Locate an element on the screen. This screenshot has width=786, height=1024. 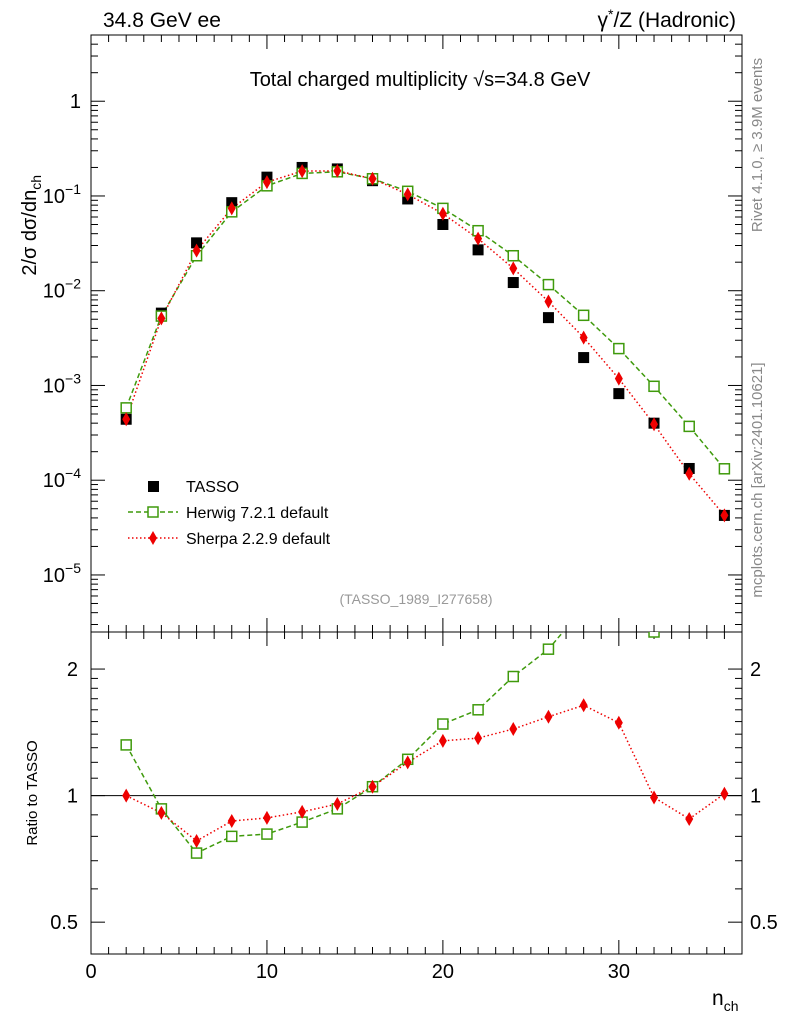
x-axis-label: nch is located at coordinates (725, 1000).